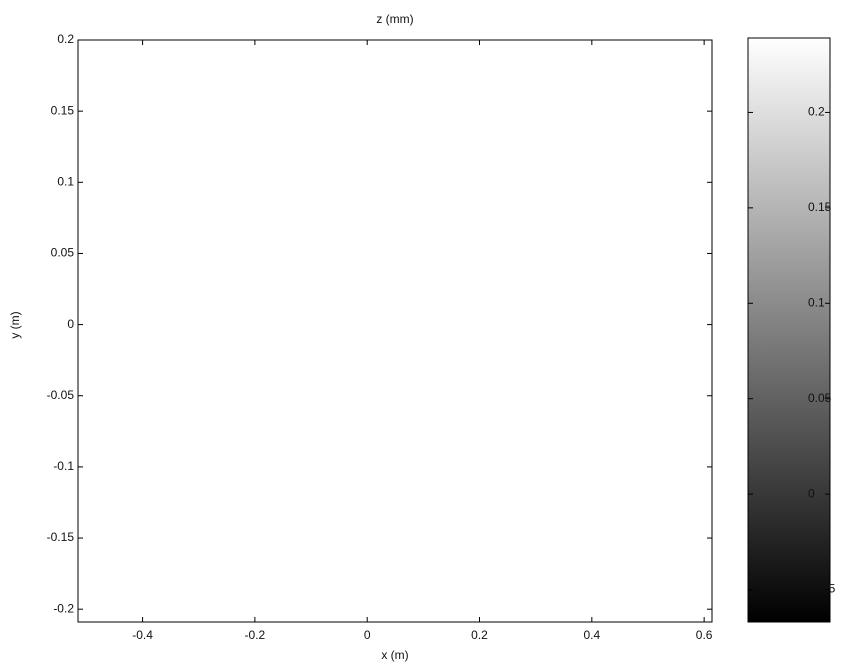 The width and height of the screenshot is (844, 670). What do you see at coordinates (367, 635) in the screenshot?
I see `x-tick-label: 0` at bounding box center [367, 635].